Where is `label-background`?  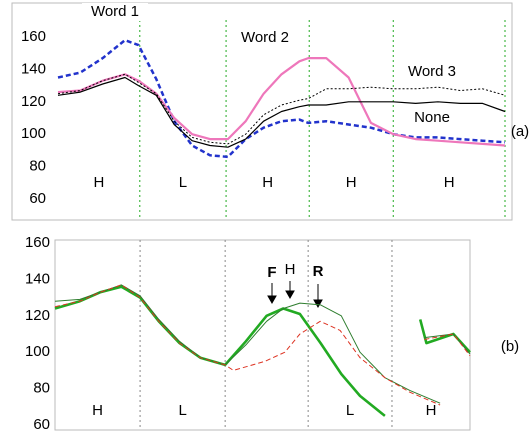
label-background is located at coordinates (115, 12).